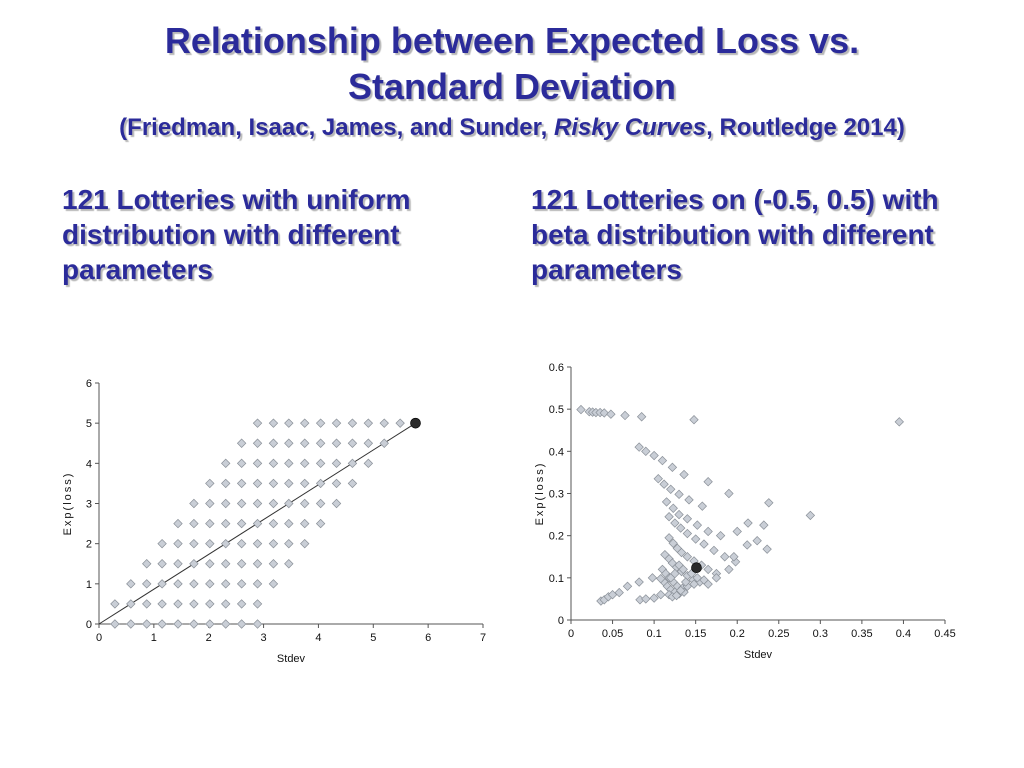 Image resolution: width=1024 pixels, height=768 pixels. Describe the element at coordinates (612, 634) in the screenshot. I see `x-tick-label: 0.05` at that location.